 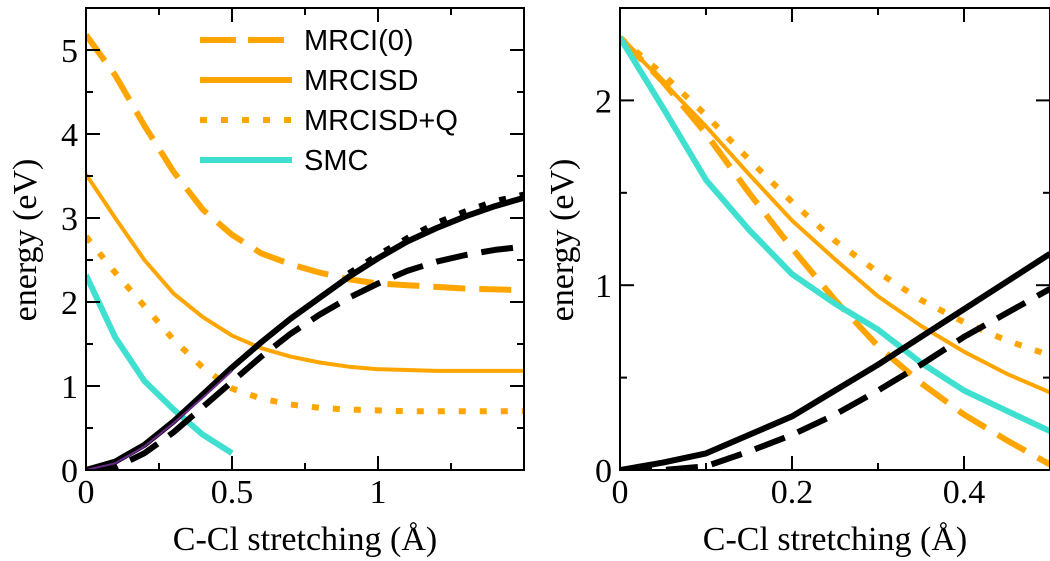 What do you see at coordinates (378, 492) in the screenshot?
I see `x-tick-label: 1` at bounding box center [378, 492].